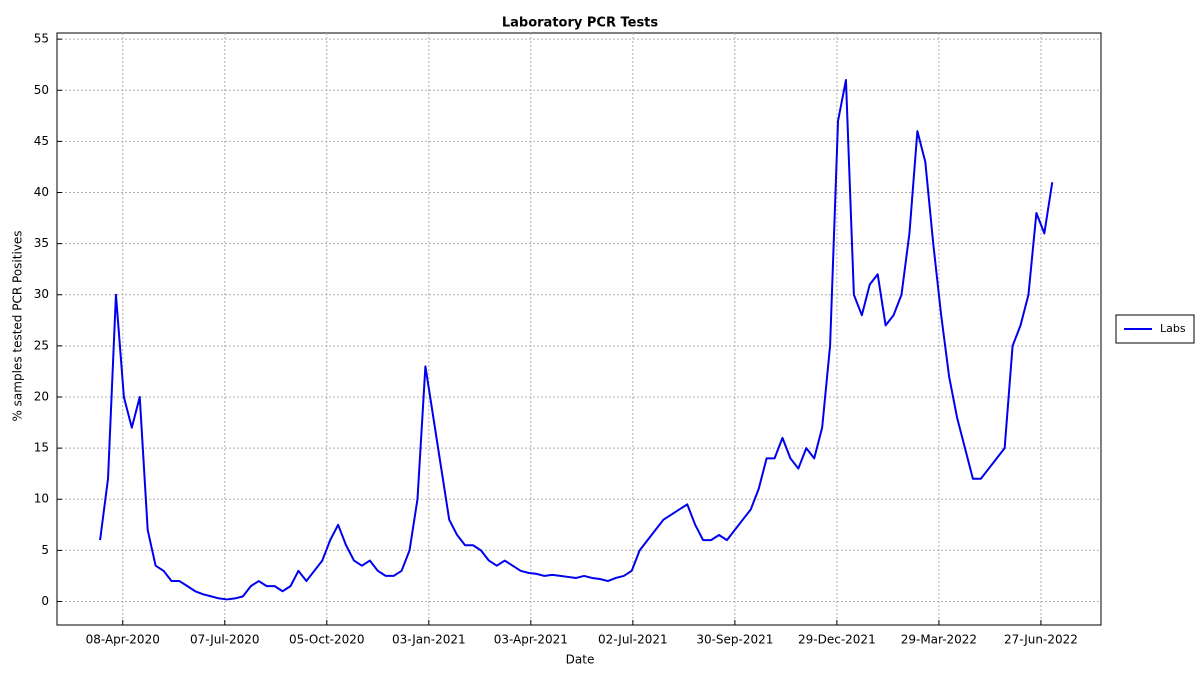  What do you see at coordinates (1173, 328) in the screenshot?
I see `legend-label: Labs` at bounding box center [1173, 328].